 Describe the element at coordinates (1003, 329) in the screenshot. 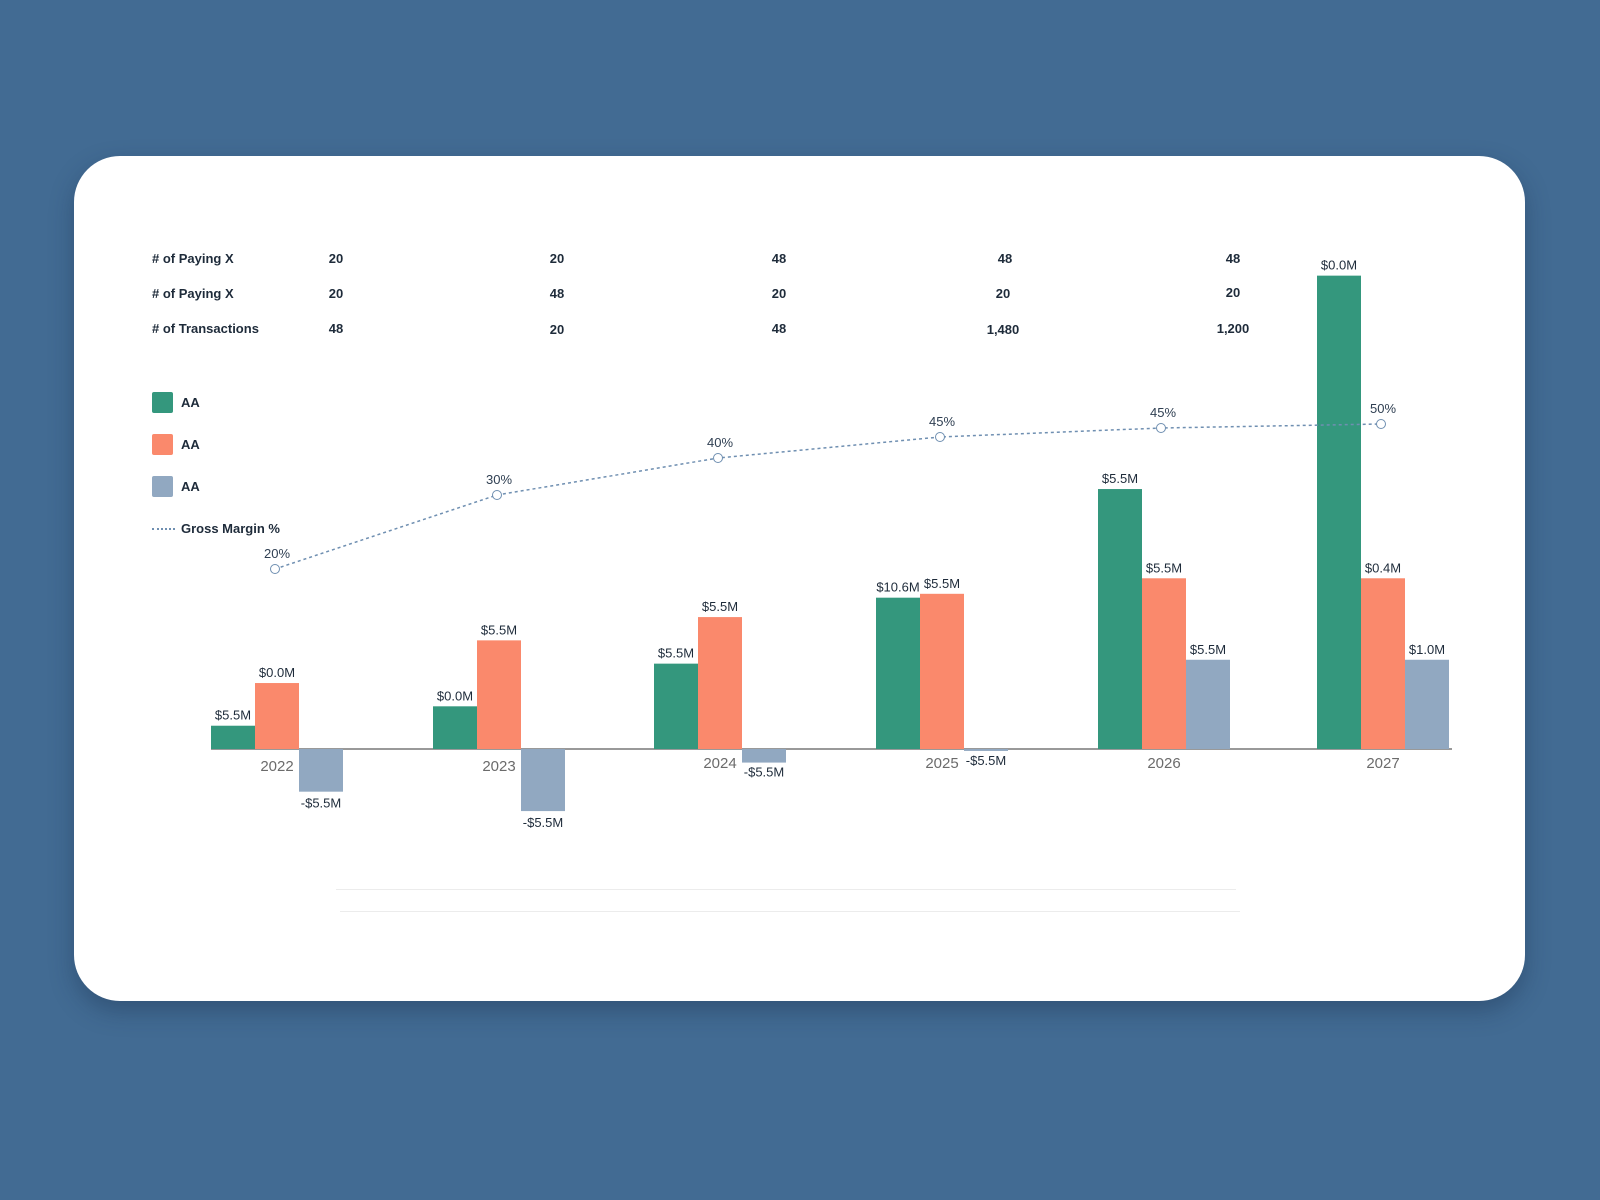

I see `metric-value: 1,480` at that location.